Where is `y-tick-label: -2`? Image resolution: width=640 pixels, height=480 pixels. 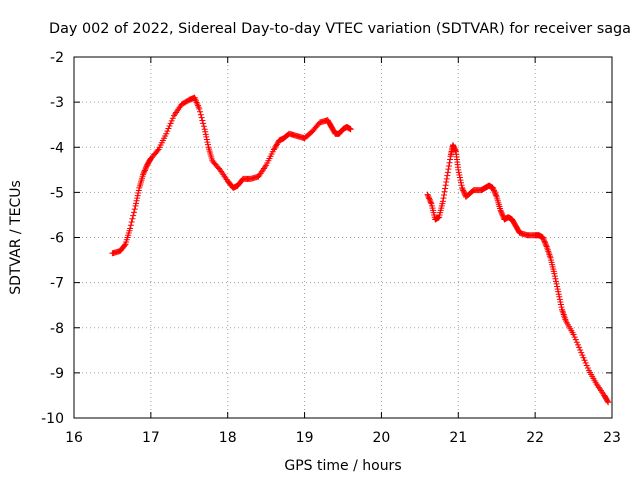
y-tick-label: -2 is located at coordinates (57, 58).